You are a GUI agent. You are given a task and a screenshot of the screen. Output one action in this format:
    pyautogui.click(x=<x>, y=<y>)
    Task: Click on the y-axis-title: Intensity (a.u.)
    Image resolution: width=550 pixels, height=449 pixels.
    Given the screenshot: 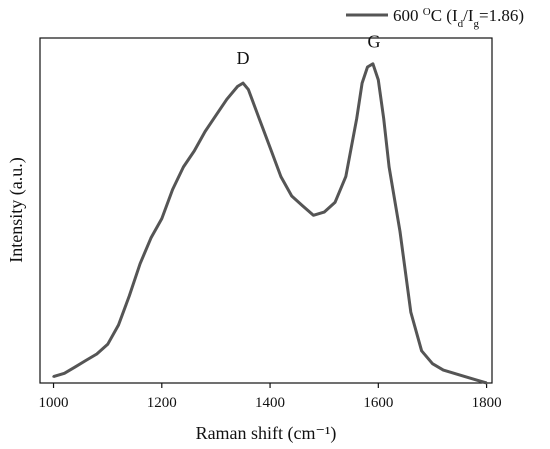 What is the action you would take?
    pyautogui.click(x=16, y=209)
    